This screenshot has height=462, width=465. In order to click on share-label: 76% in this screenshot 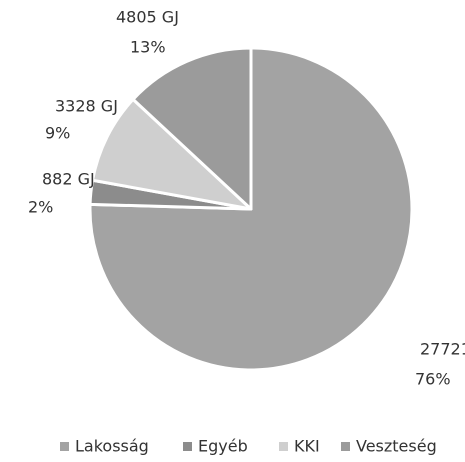, I will do `click(433, 379)`.